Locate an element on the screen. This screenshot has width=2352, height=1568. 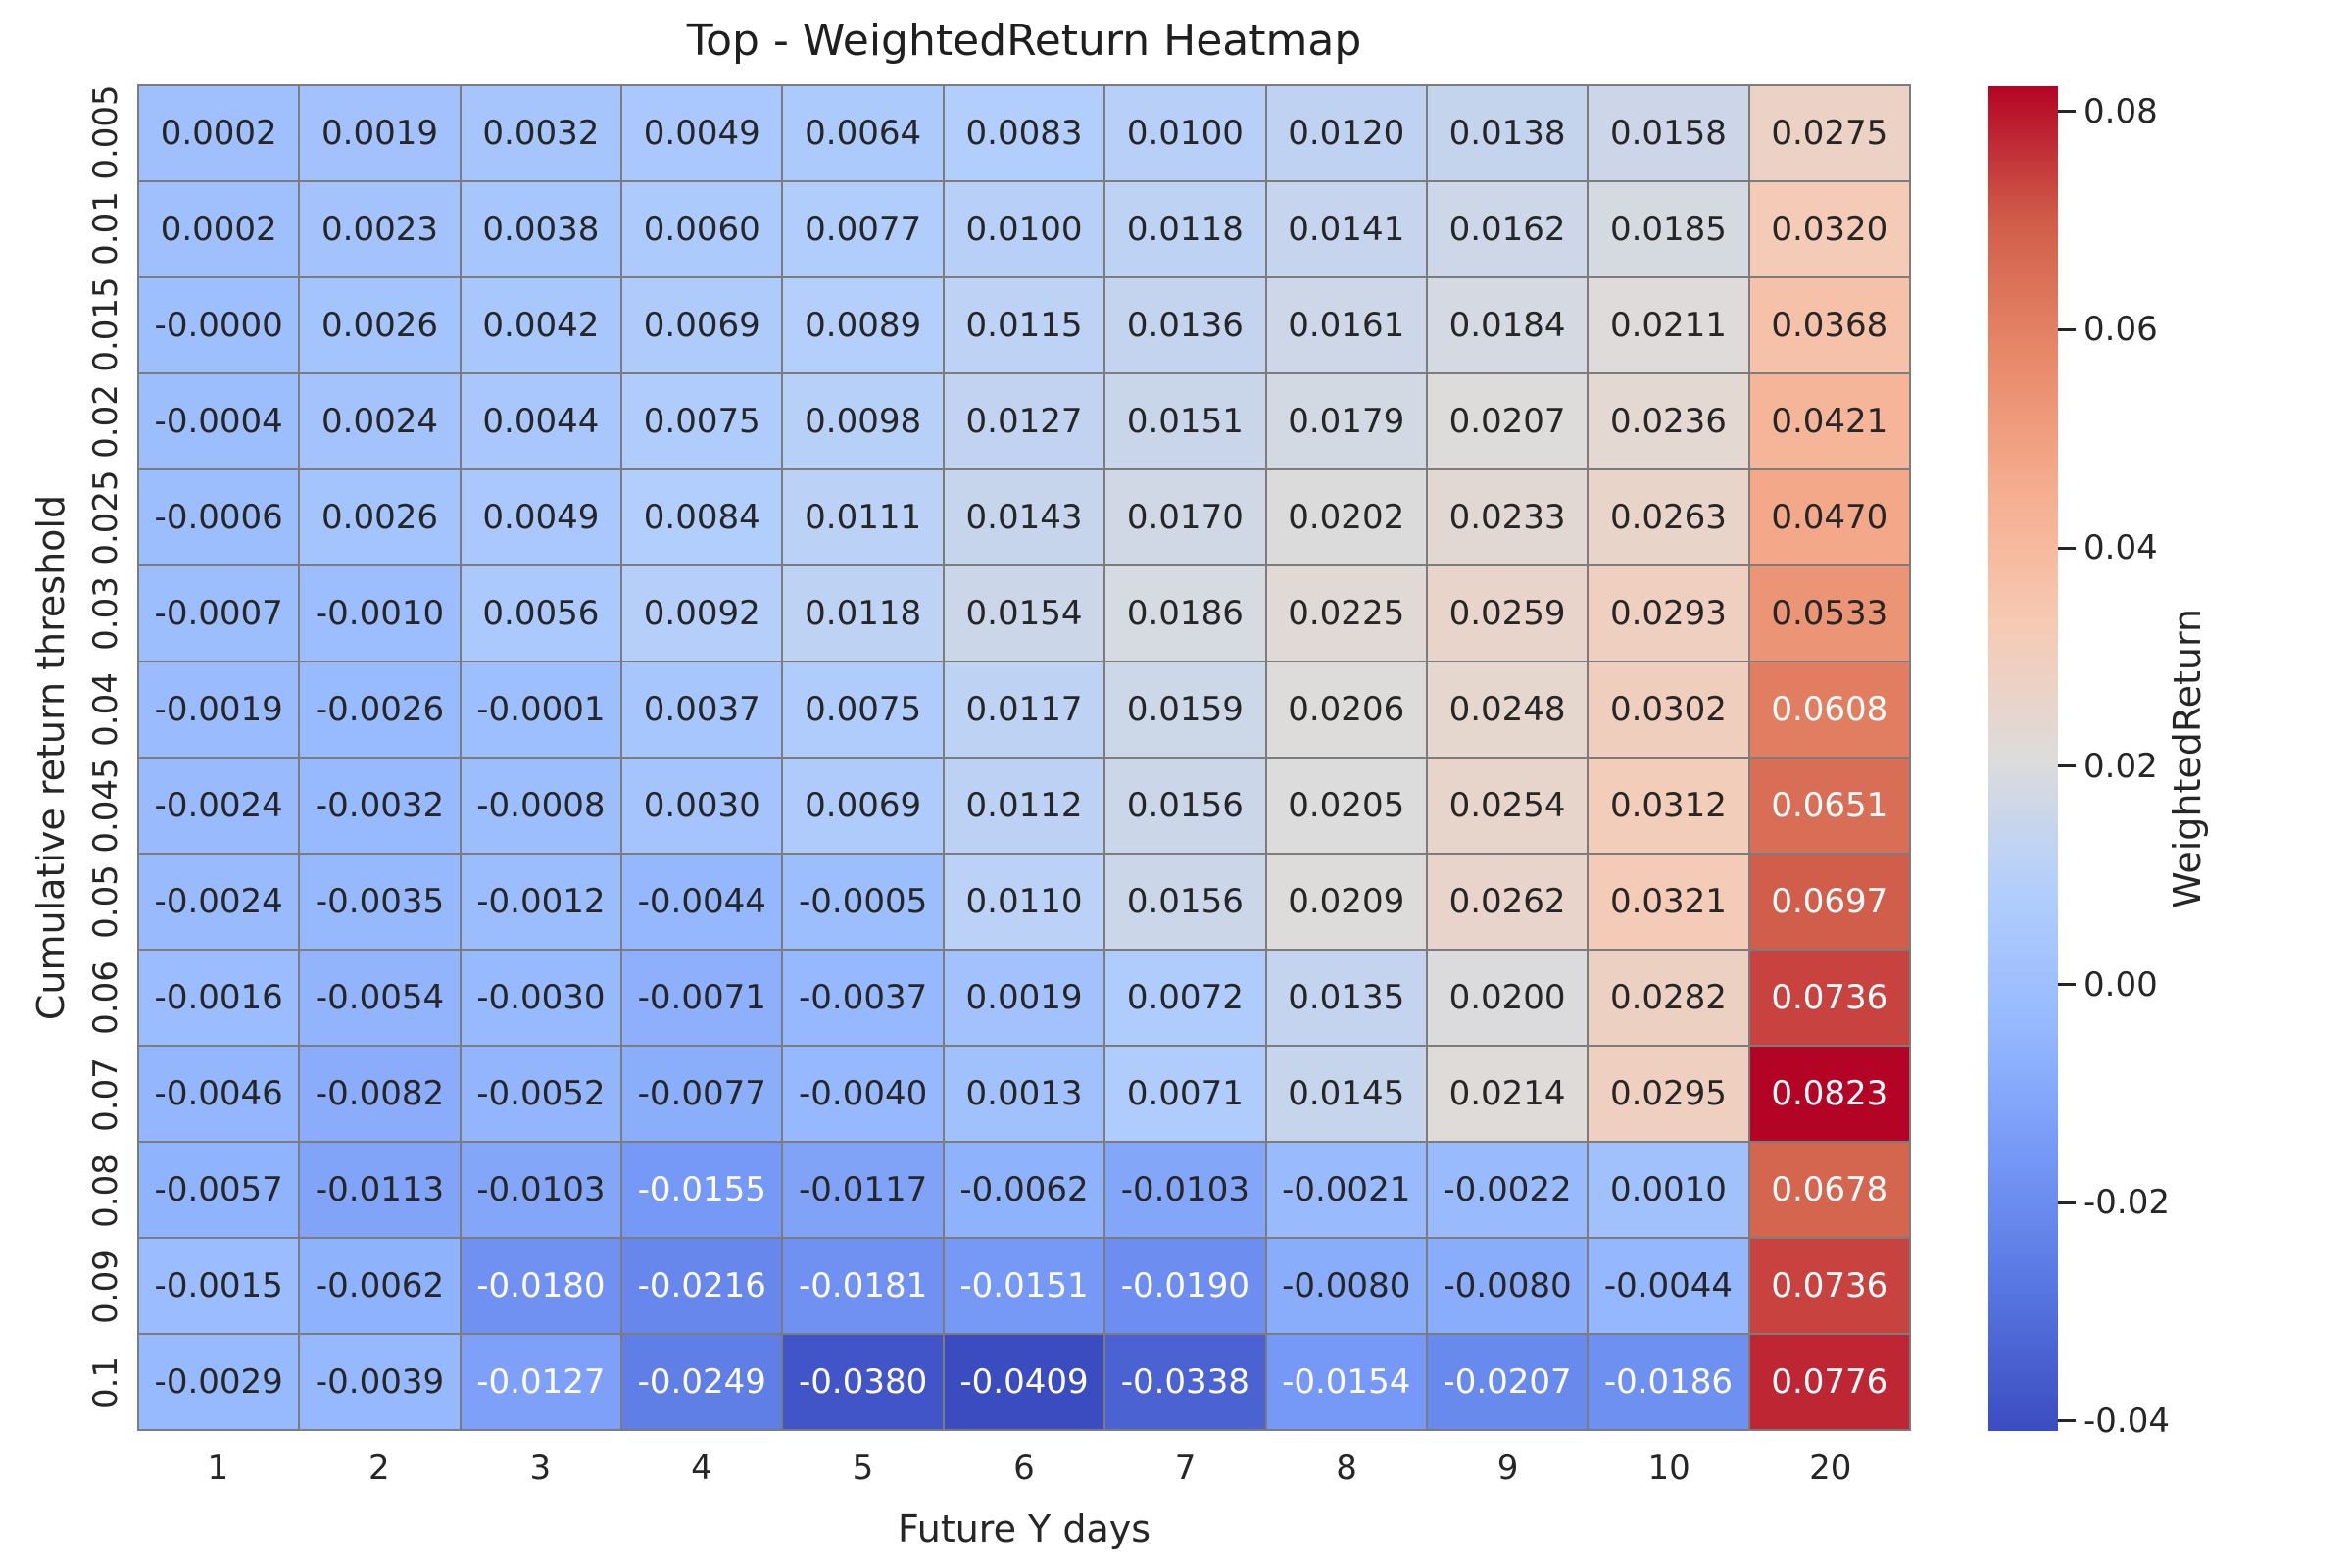
heatmap-cell: 0.0151 is located at coordinates (1185, 421).